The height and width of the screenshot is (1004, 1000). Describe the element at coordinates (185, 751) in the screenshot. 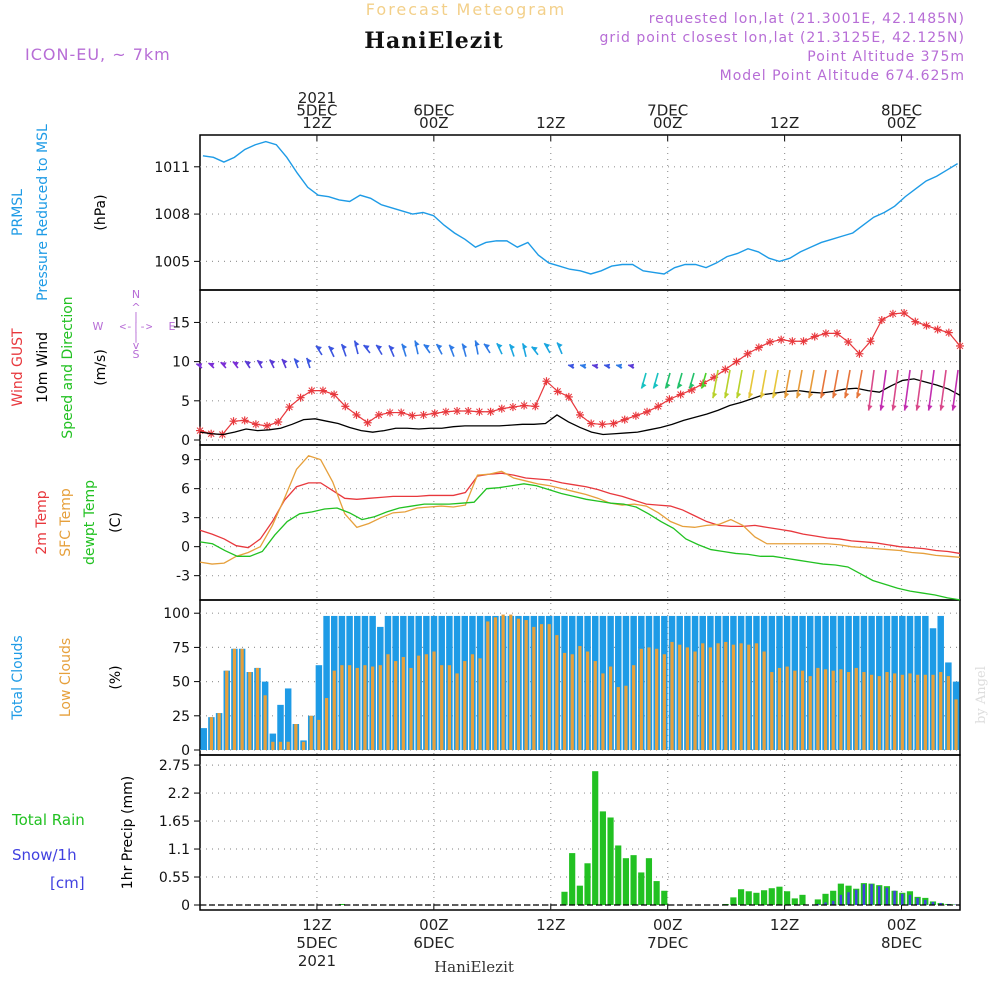

I see `clouds-y-tick-label: 0` at that location.